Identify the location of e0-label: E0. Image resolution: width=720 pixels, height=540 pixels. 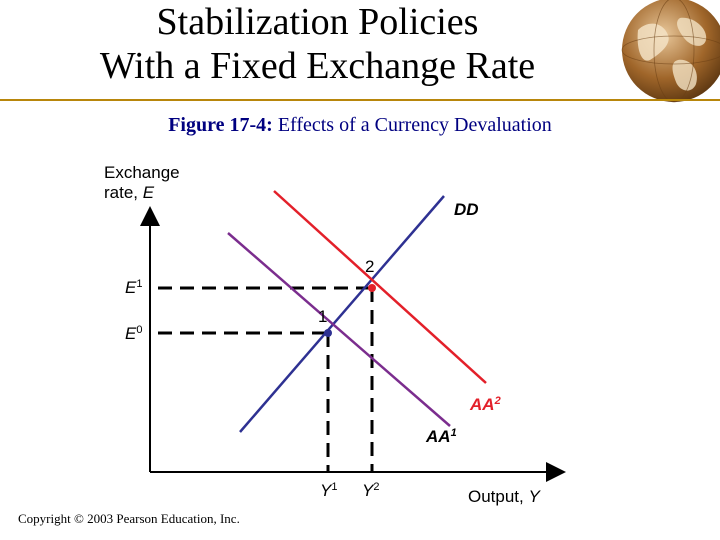
(133, 333).